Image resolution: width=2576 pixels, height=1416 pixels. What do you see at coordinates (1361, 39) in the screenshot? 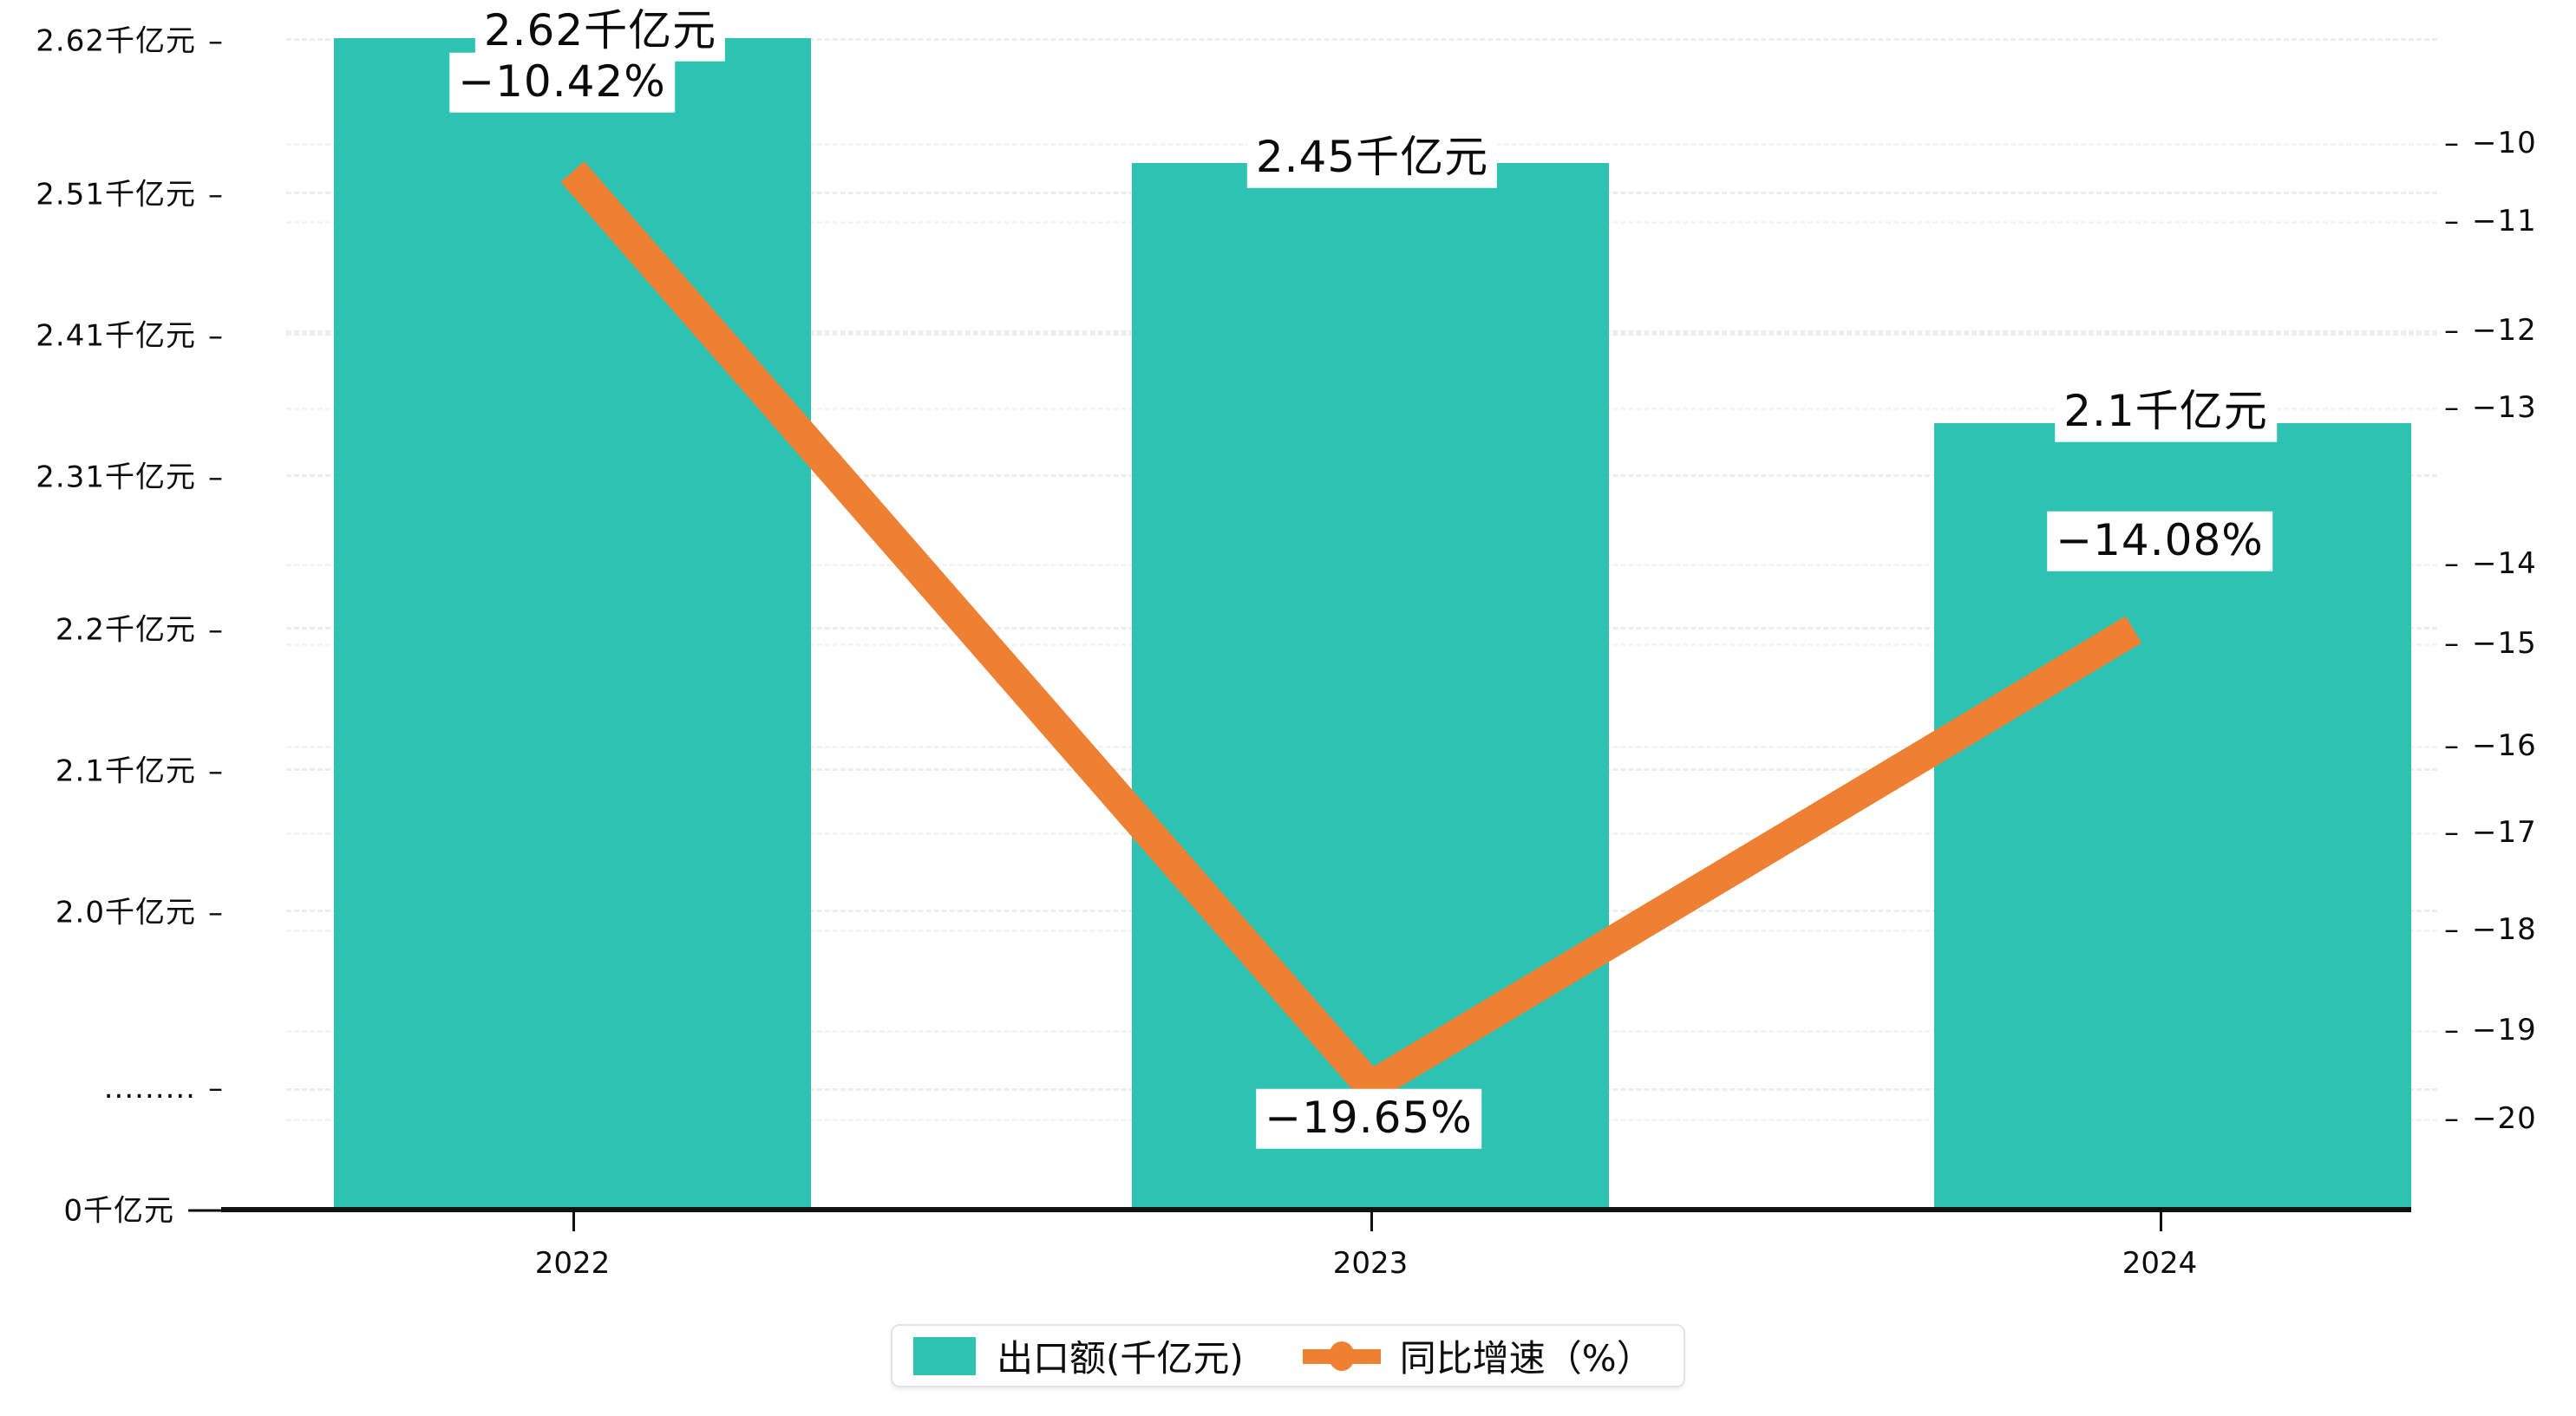
I see `gridline` at bounding box center [1361, 39].